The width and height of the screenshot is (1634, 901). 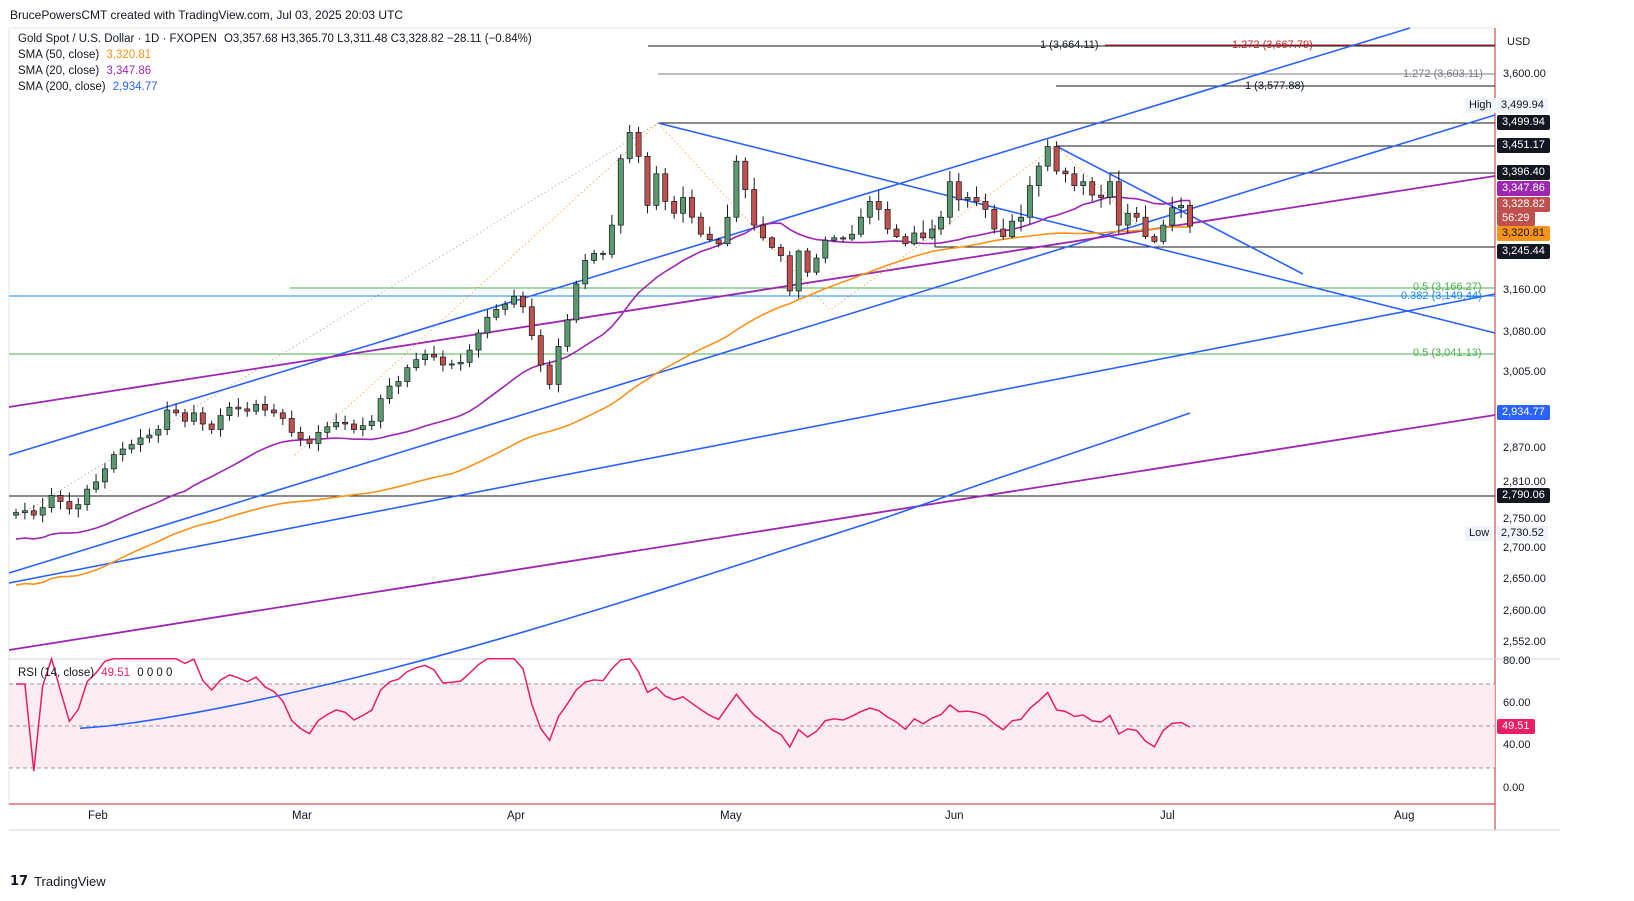 I want to click on month-tick-label: Jul, so click(x=1167, y=816).